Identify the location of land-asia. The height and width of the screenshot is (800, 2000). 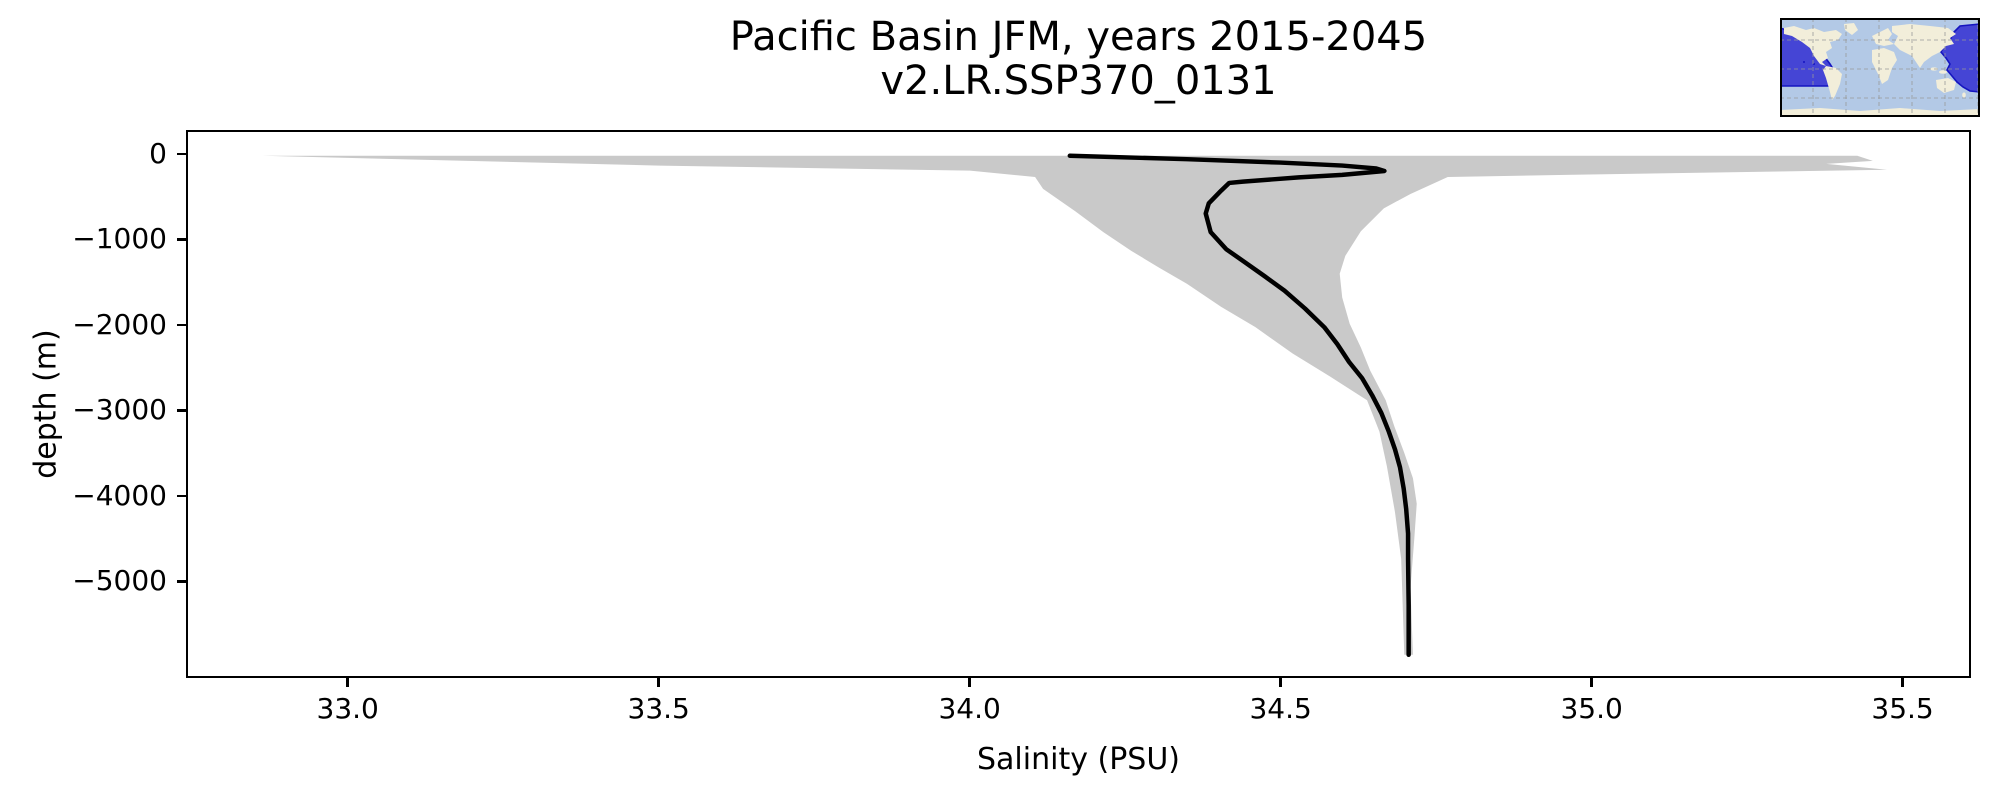
(1924, 46).